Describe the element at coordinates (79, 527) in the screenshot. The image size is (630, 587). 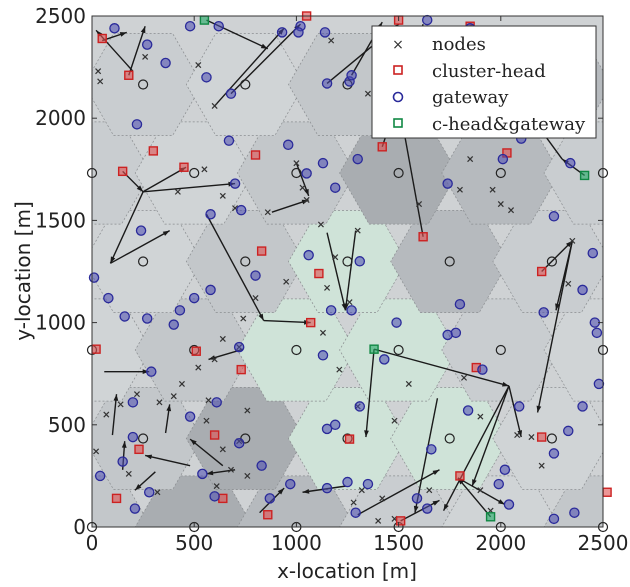
I see `y-tick-label: 0` at that location.